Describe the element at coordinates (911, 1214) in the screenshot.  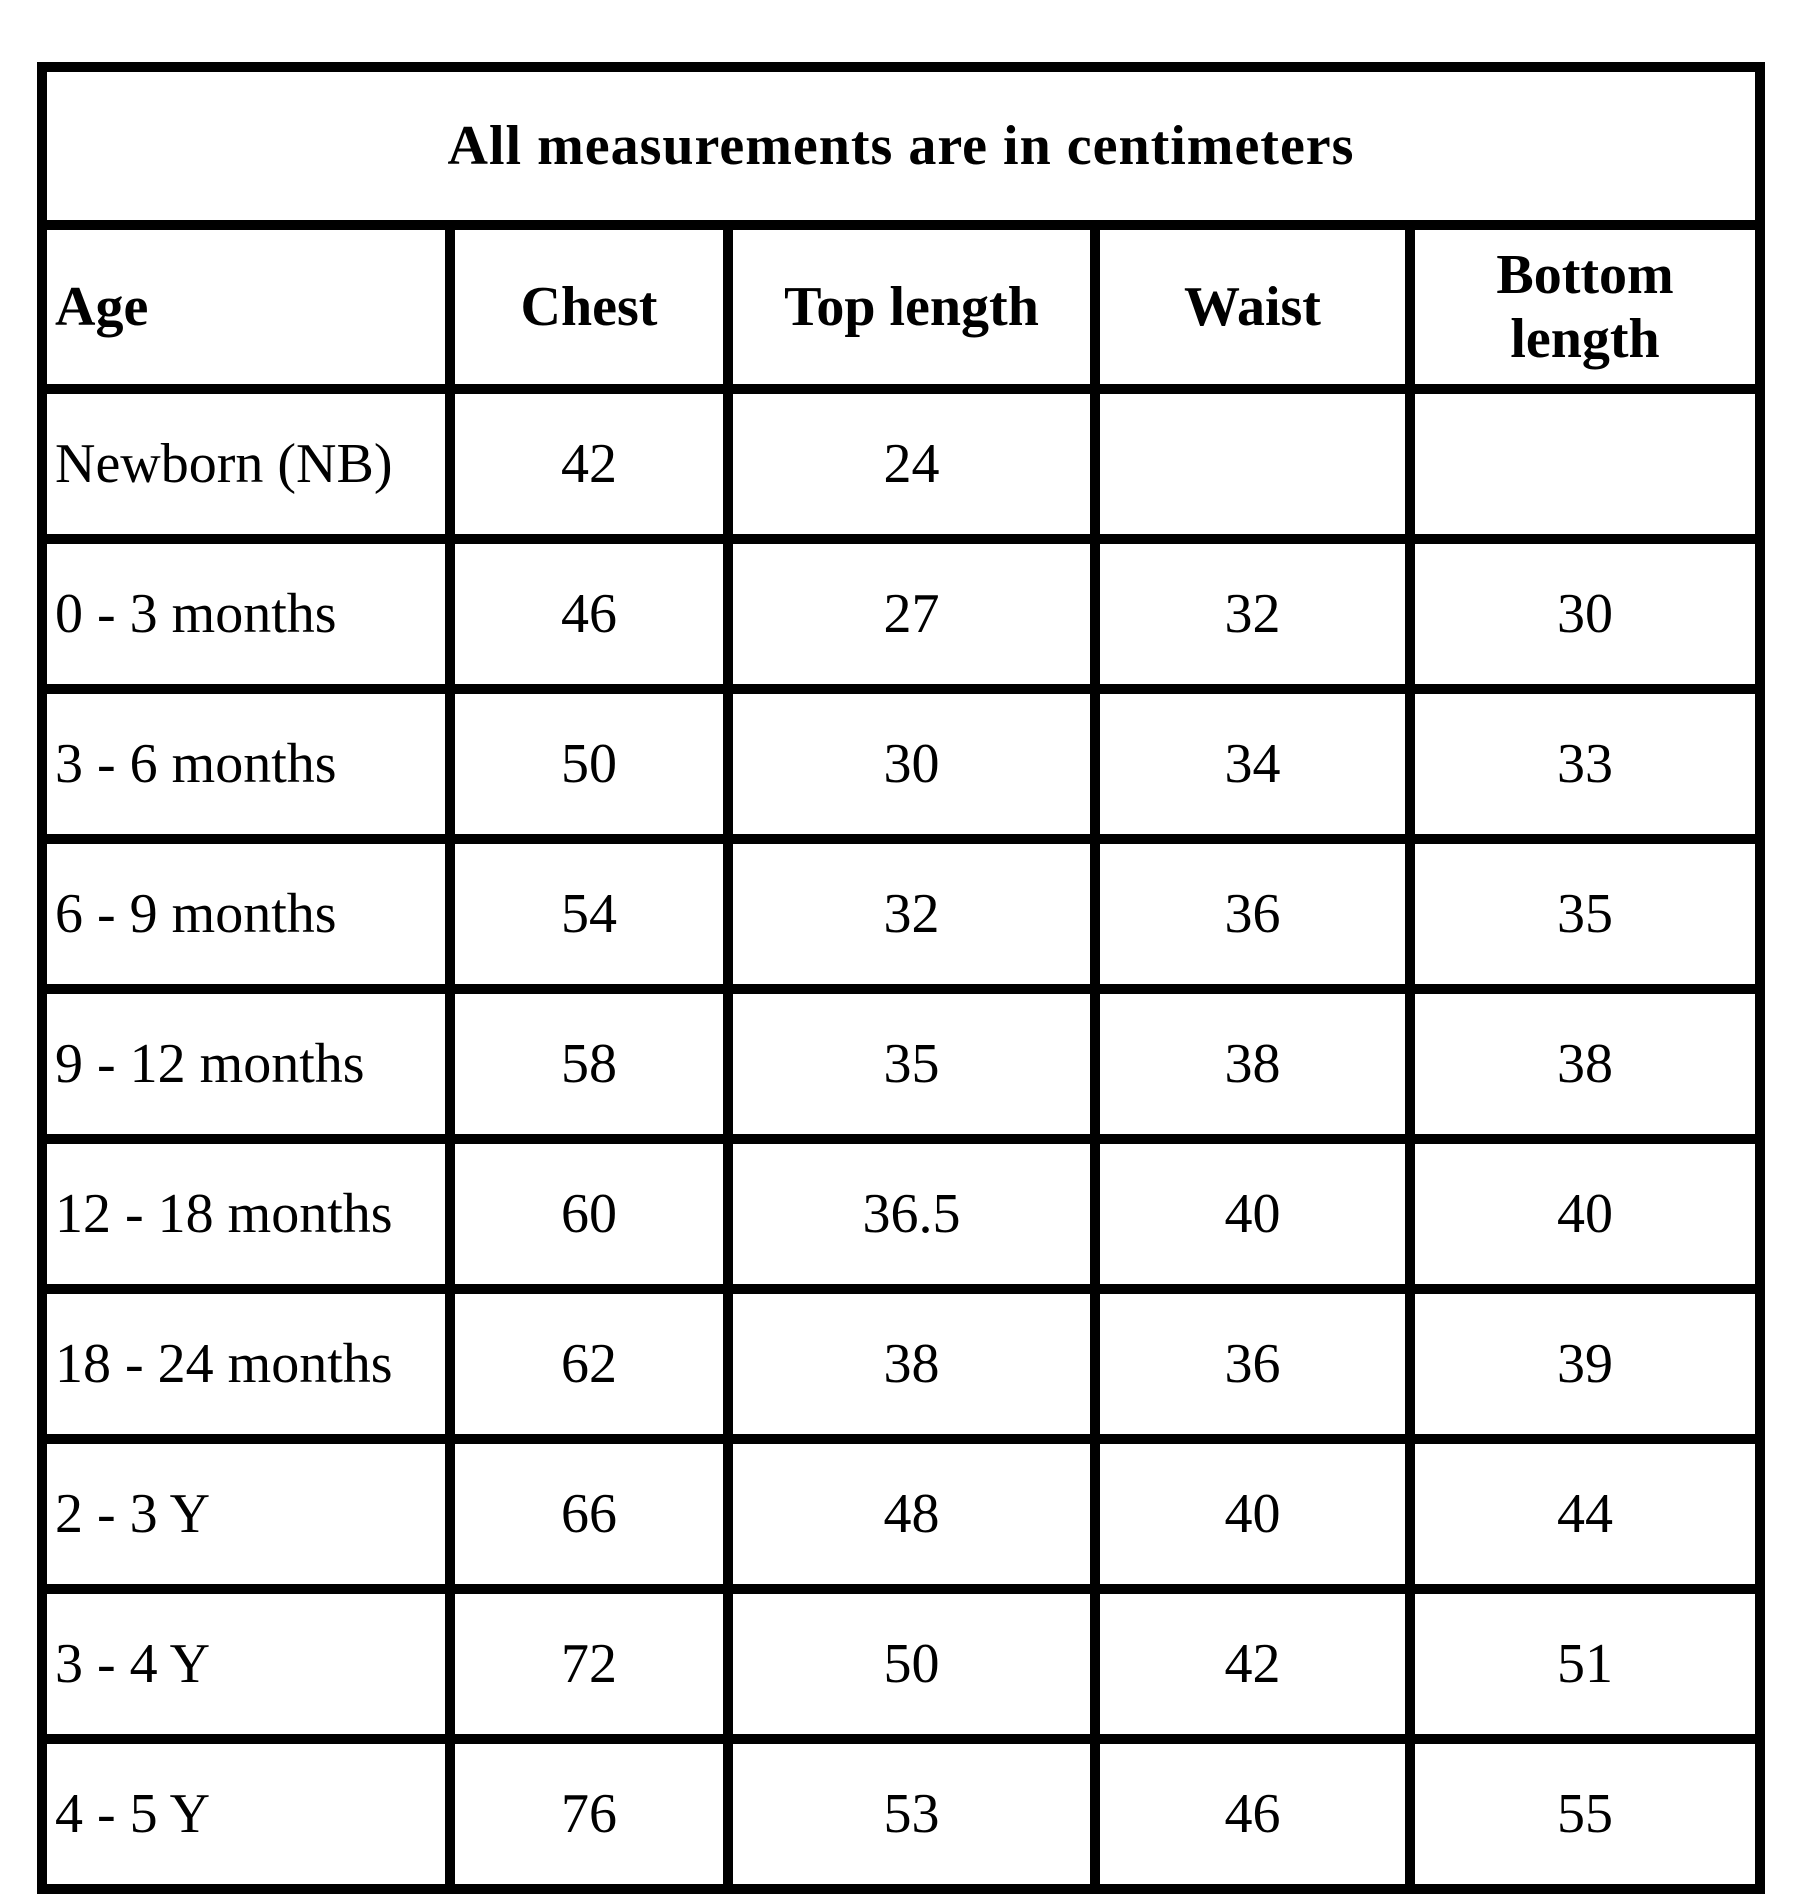
I see `value-cell: 36.5` at that location.